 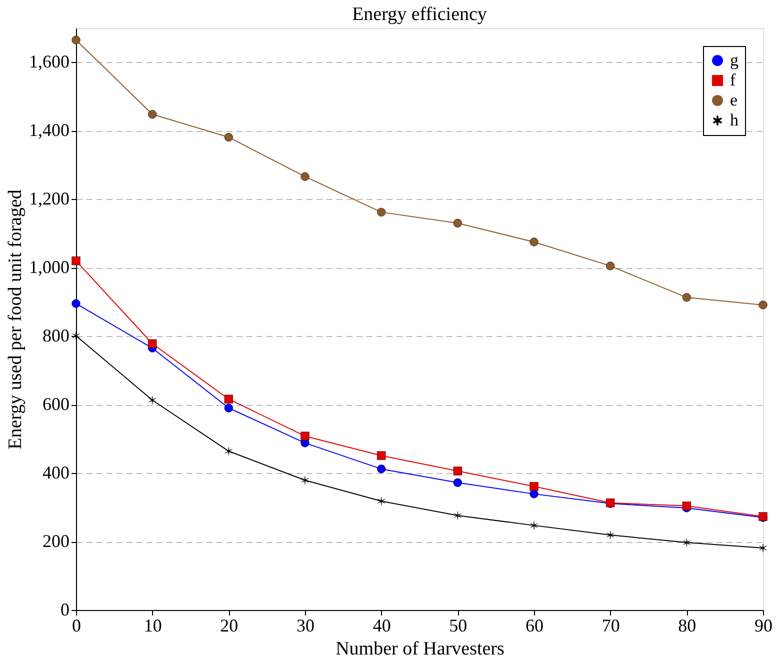 I want to click on x-tick-label: 60, so click(x=535, y=626).